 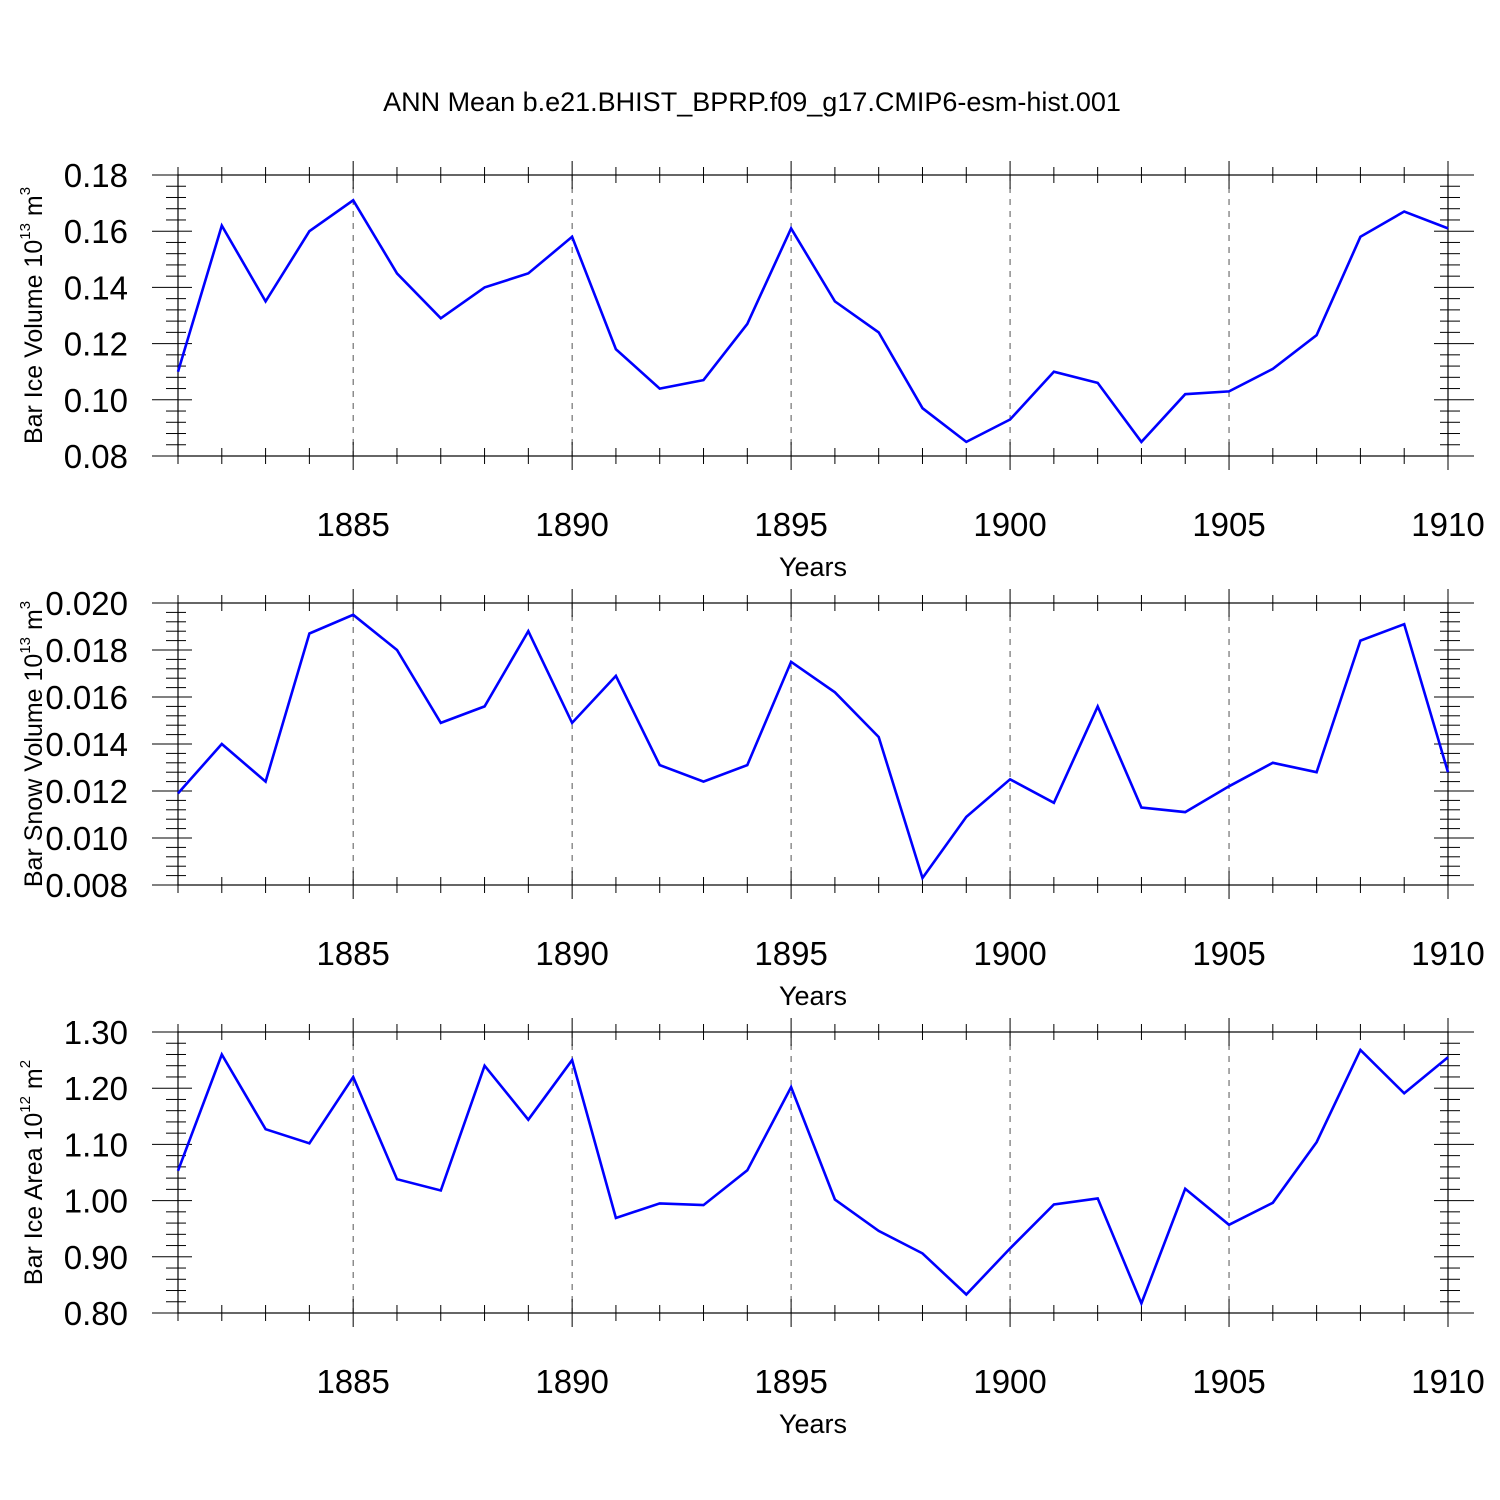 What do you see at coordinates (25, 1064) in the screenshot?
I see `y-axis-label-unit-exponent: 2` at bounding box center [25, 1064].